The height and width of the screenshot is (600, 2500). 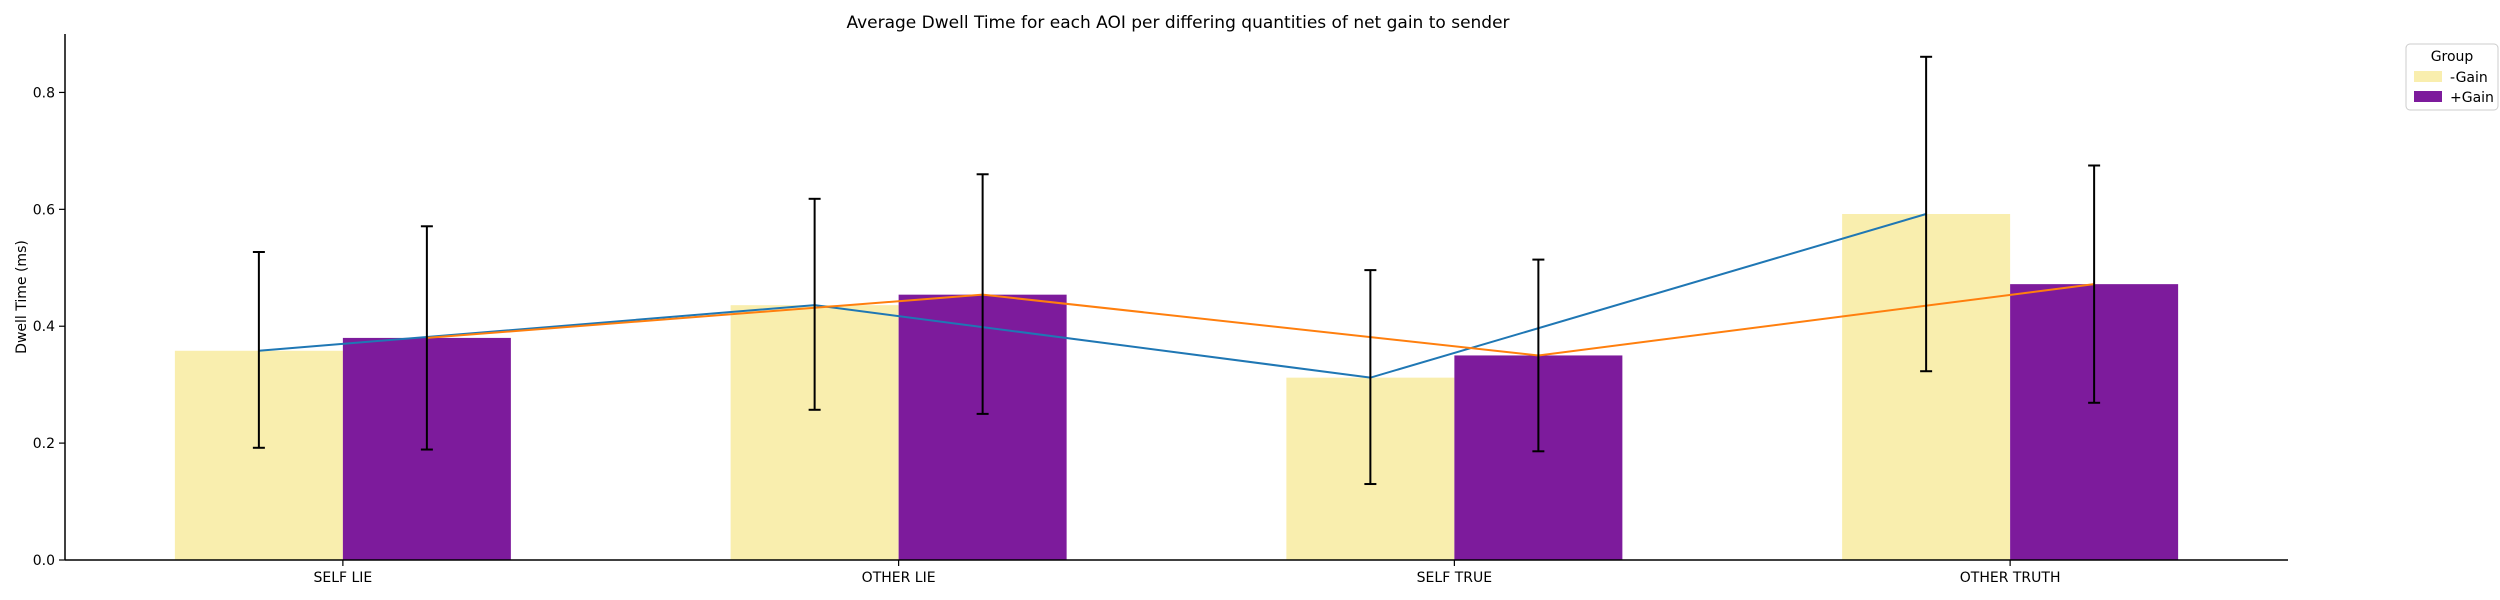 What do you see at coordinates (2452, 57) in the screenshot?
I see `legend-title: Group` at bounding box center [2452, 57].